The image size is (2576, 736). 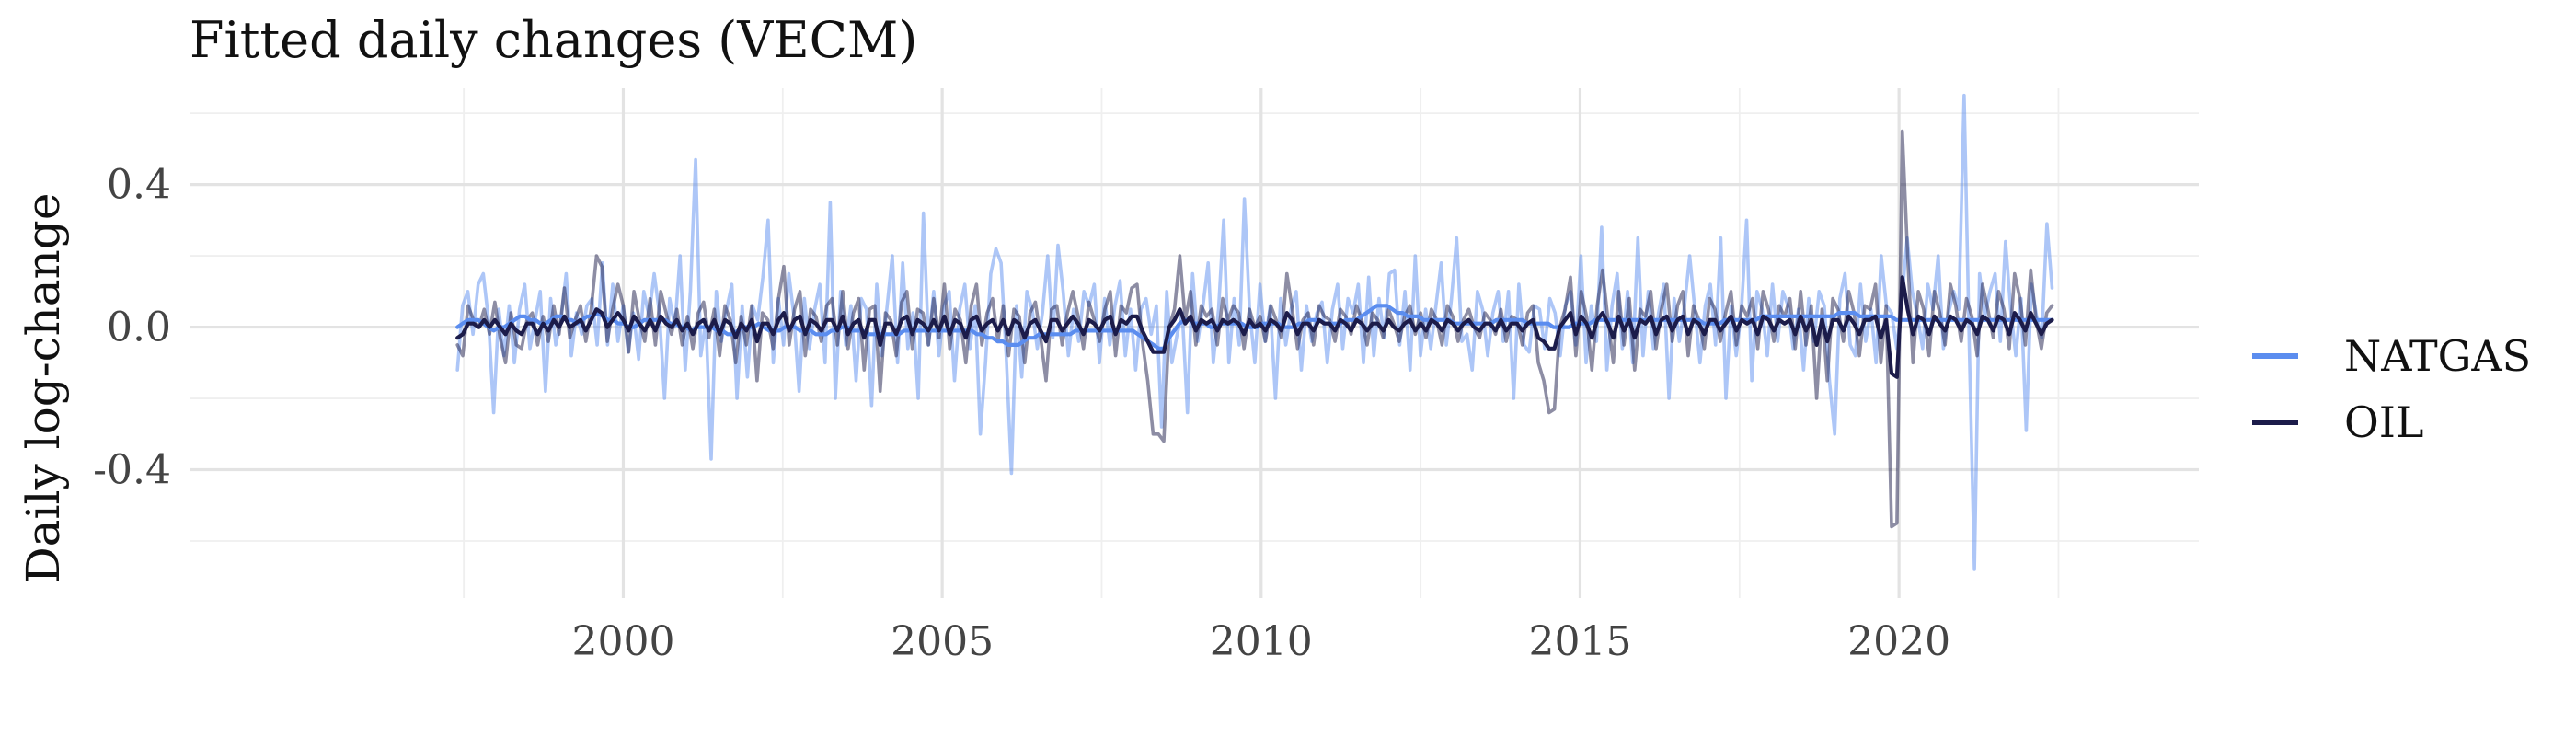 I want to click on chart-title: Fitted daily changes (VECM), so click(x=553, y=40).